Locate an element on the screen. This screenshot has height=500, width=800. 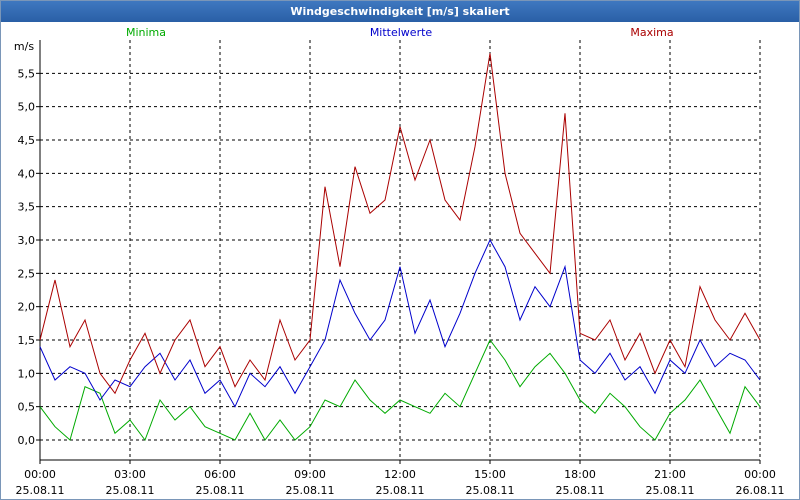
legend-maxima: Maxima is located at coordinates (651, 32).